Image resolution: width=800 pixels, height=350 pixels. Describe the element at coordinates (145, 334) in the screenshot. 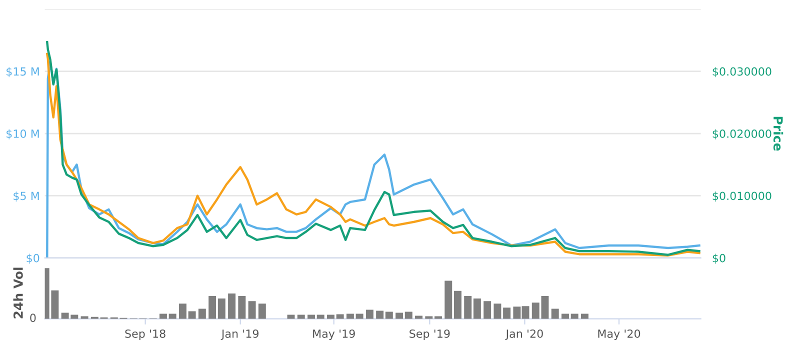

I see `x-tick-label: Sep '18` at that location.